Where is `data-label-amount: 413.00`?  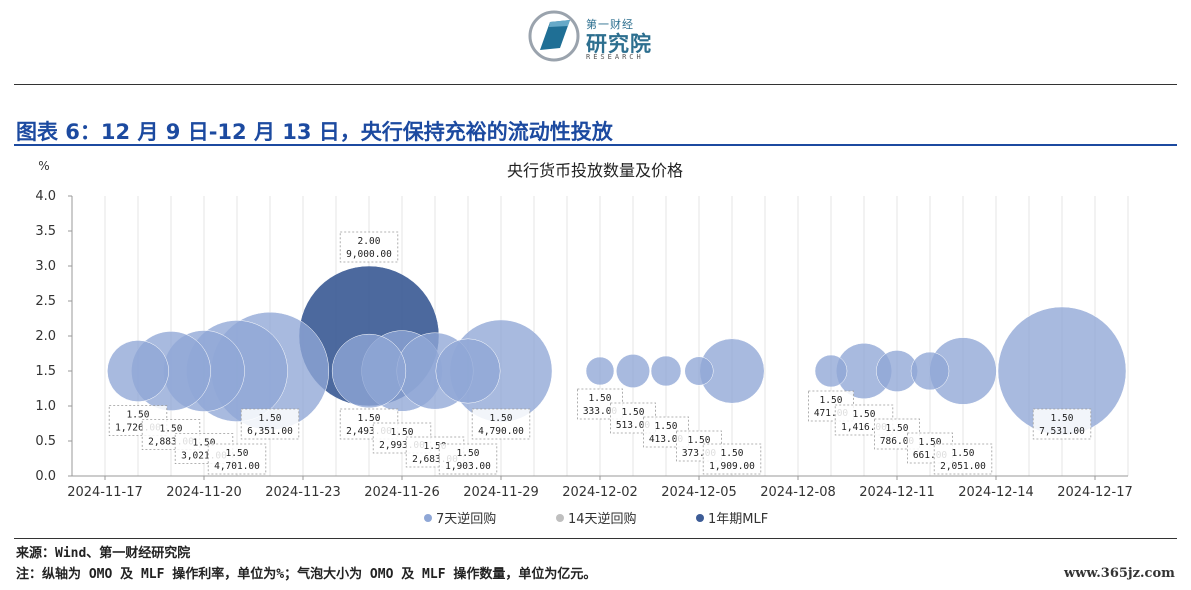
data-label-amount: 413.00 is located at coordinates (666, 439).